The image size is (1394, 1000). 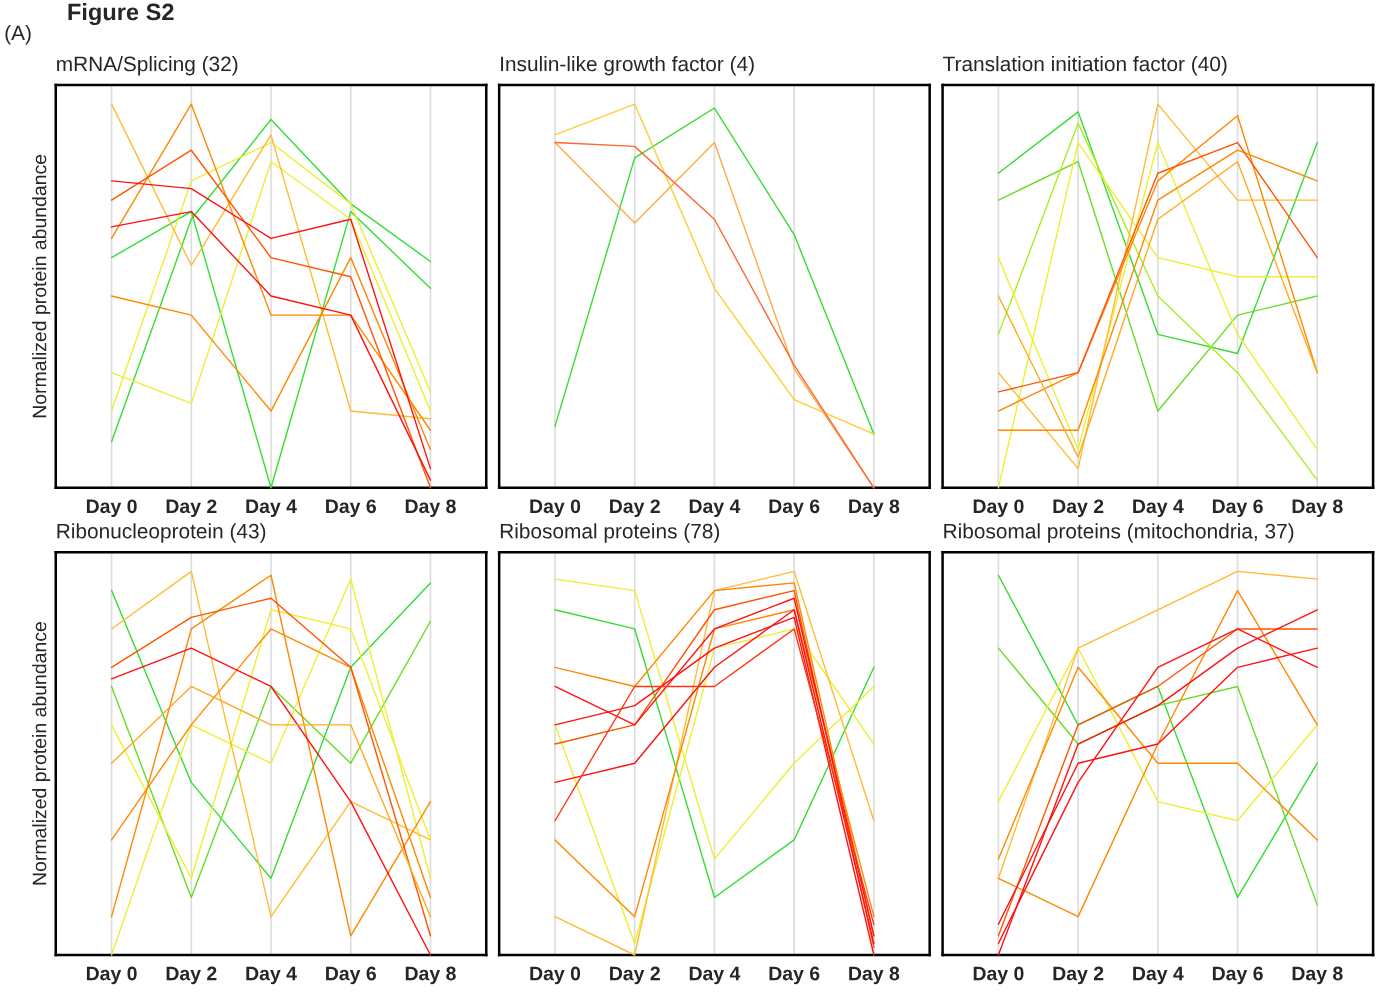 I want to click on caption: Figure S2, so click(x=121, y=14).